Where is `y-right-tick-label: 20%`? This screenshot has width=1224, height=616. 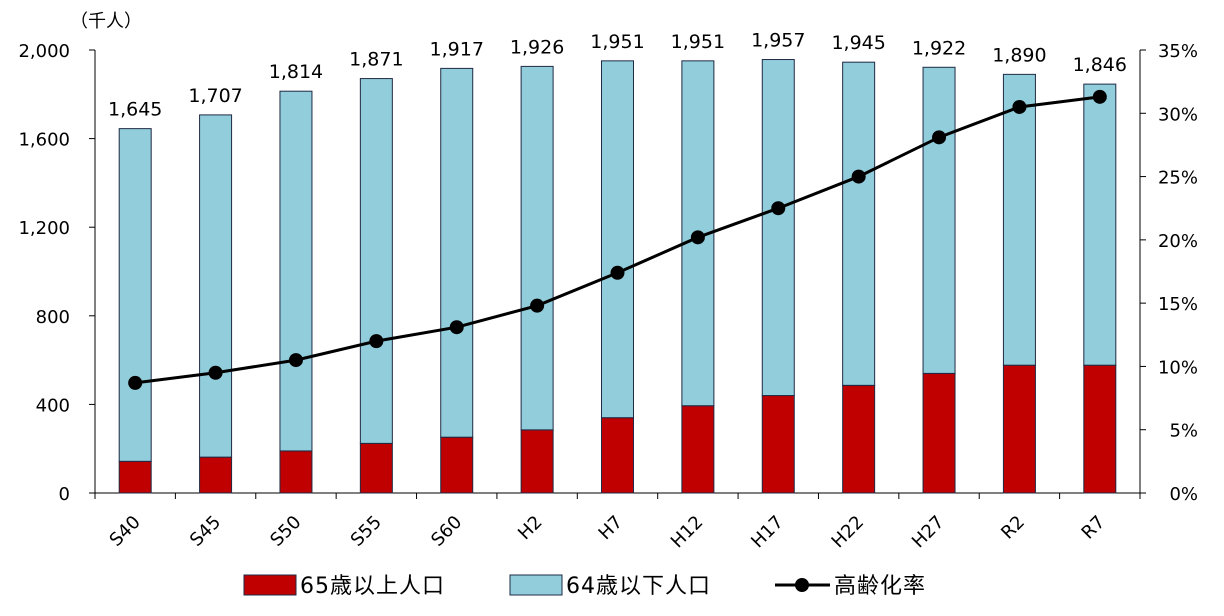 y-right-tick-label: 20% is located at coordinates (1178, 241).